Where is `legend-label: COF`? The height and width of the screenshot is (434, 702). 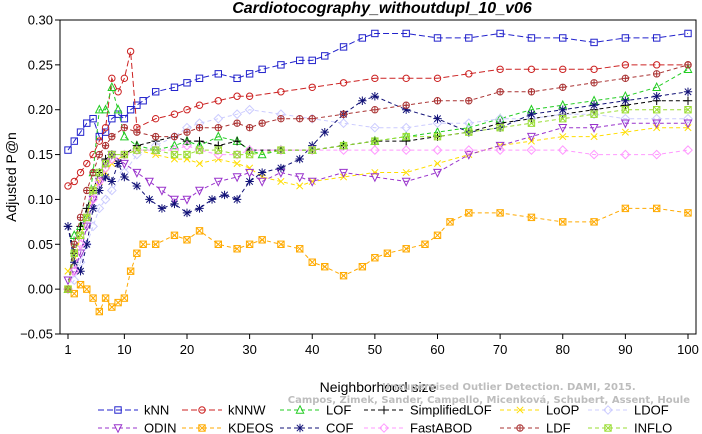
legend-label: COF is located at coordinates (340, 427).